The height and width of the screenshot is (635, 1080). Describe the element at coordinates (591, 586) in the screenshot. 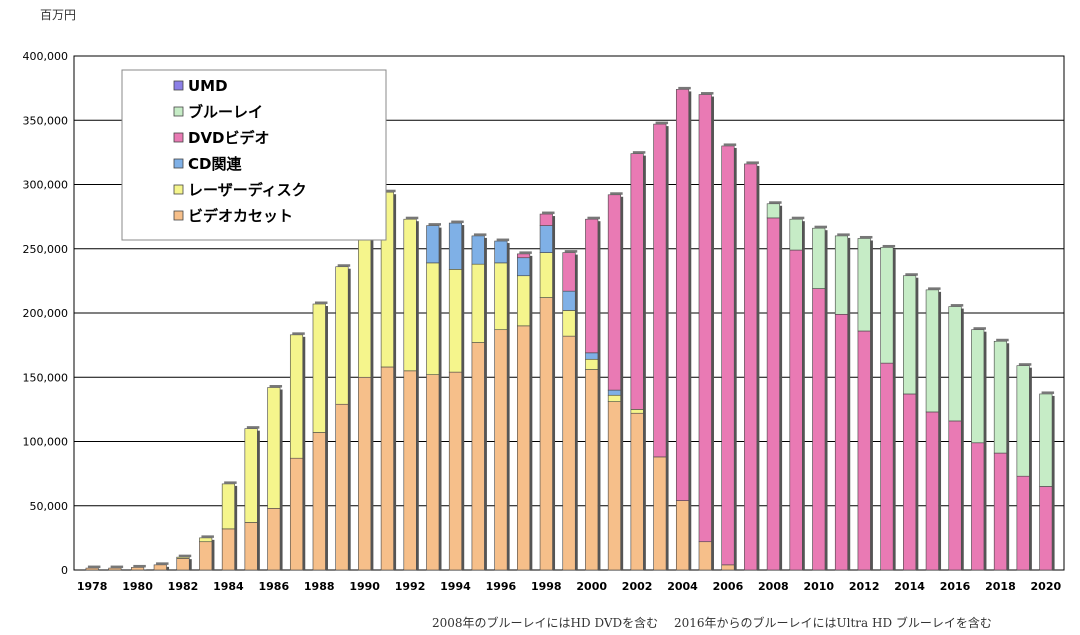

I see `x-tick-label: 2000` at that location.